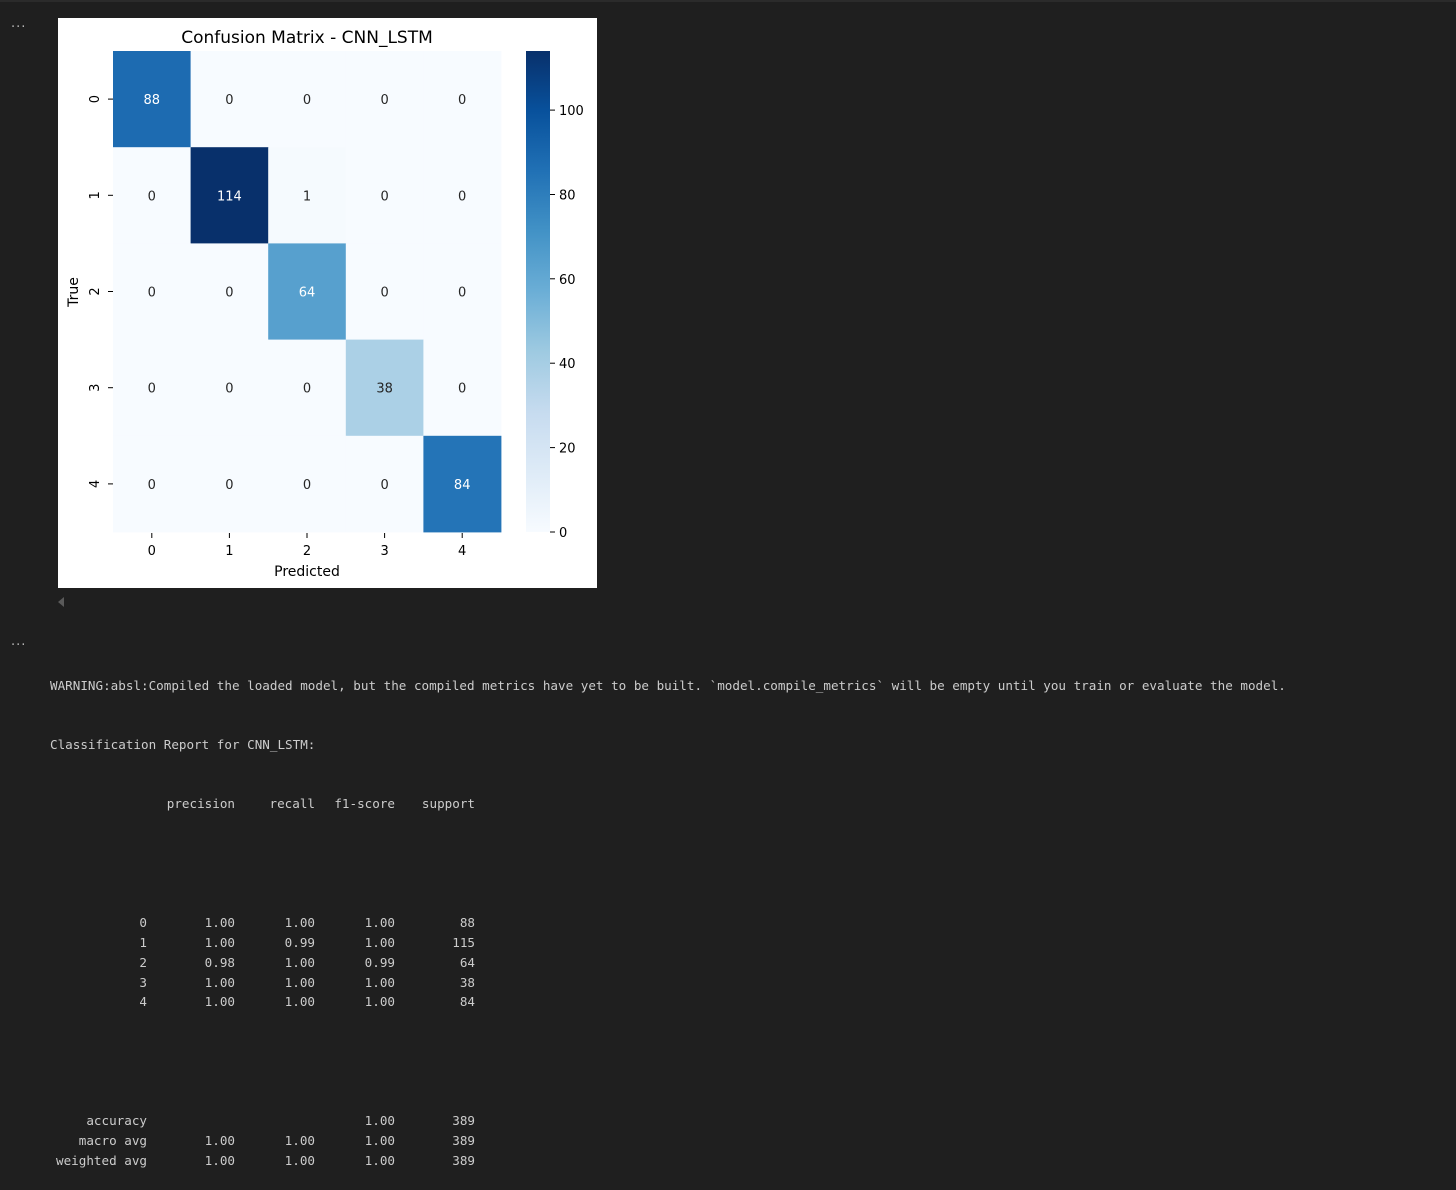  What do you see at coordinates (567, 322) in the screenshot?
I see `colorbar-ticks: 0 20 40 60 80 100` at bounding box center [567, 322].